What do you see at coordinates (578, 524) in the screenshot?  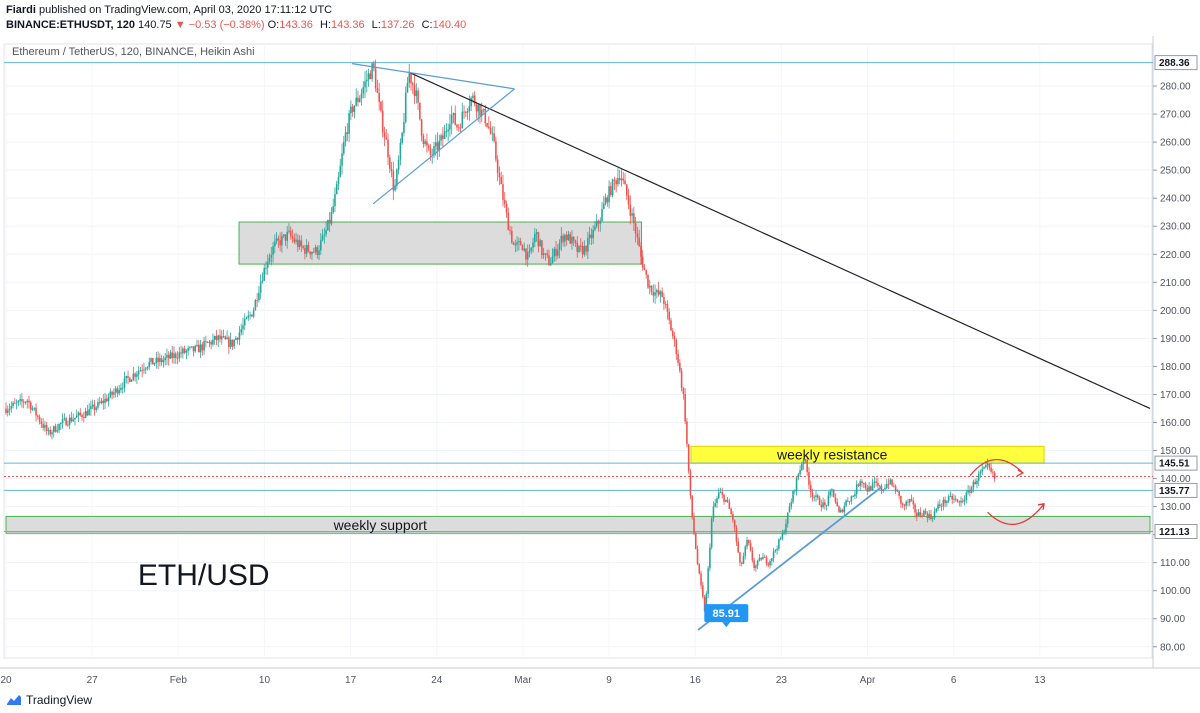 I see `zone-weekly-support` at bounding box center [578, 524].